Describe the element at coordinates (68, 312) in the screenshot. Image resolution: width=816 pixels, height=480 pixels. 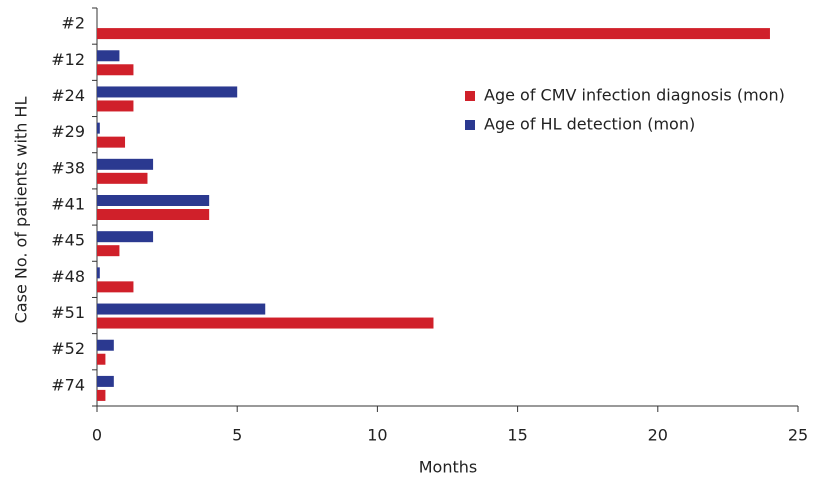
I see `y-tick-label: #51` at that location.